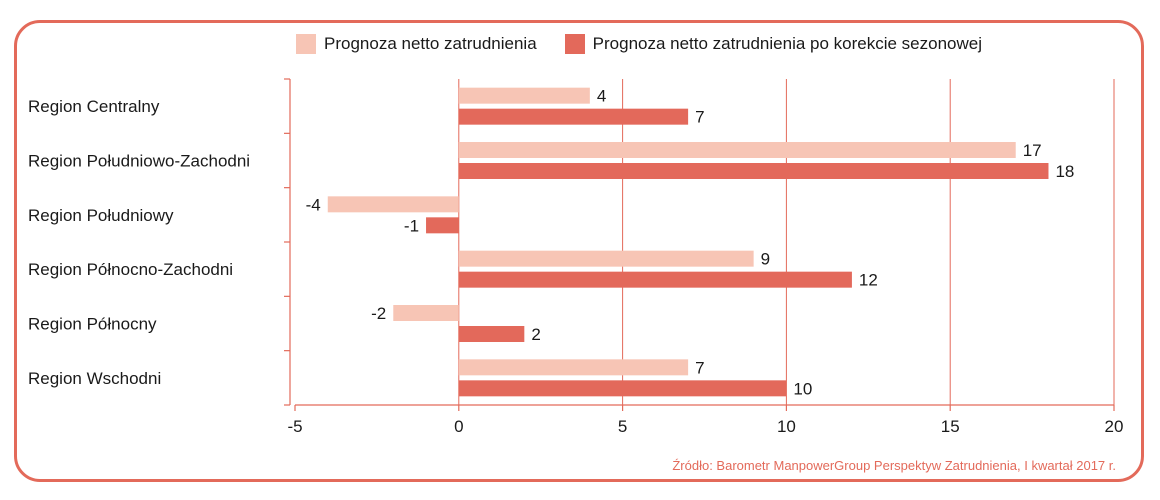  What do you see at coordinates (94, 378) in the screenshot?
I see `category-label: Region Wschodni` at bounding box center [94, 378].